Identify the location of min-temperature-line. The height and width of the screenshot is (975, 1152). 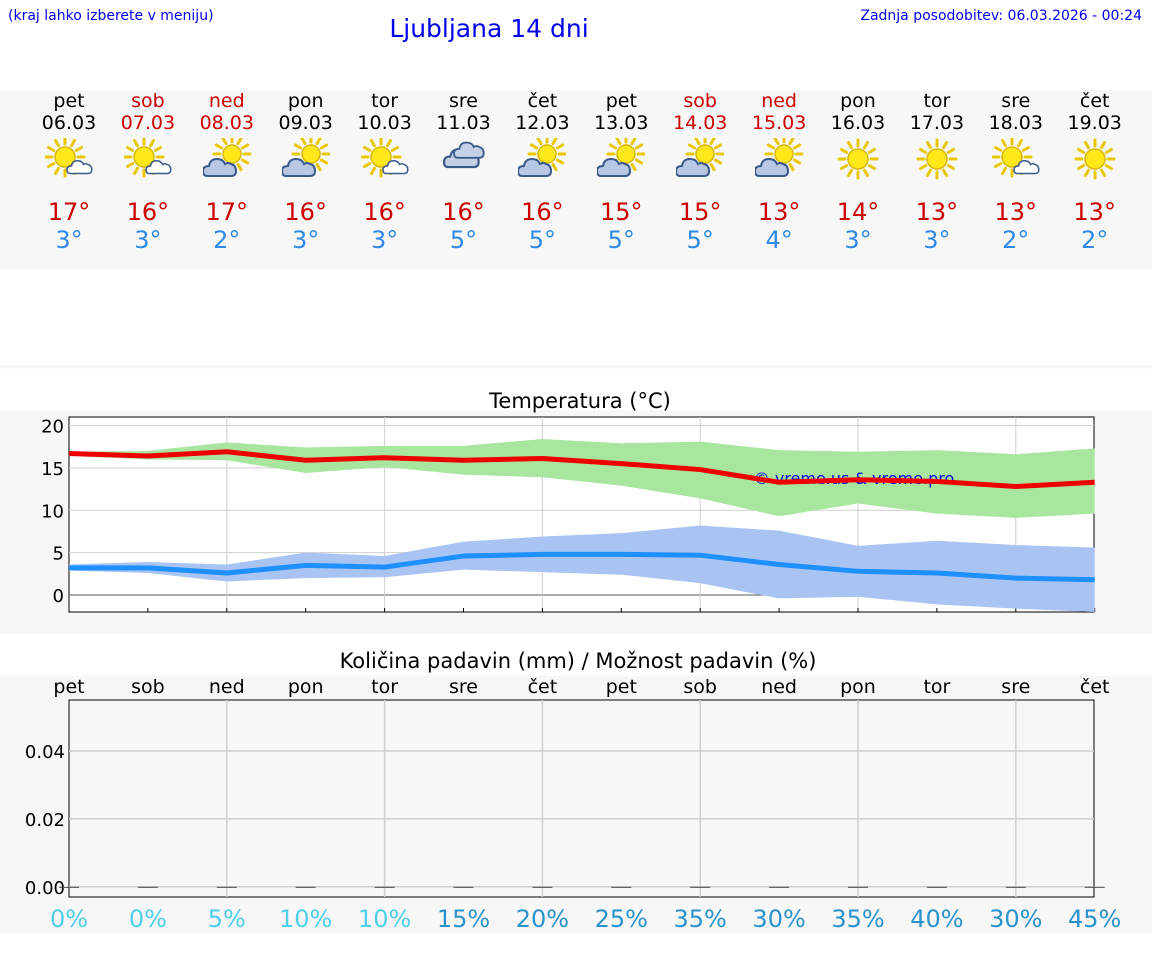
(582, 567).